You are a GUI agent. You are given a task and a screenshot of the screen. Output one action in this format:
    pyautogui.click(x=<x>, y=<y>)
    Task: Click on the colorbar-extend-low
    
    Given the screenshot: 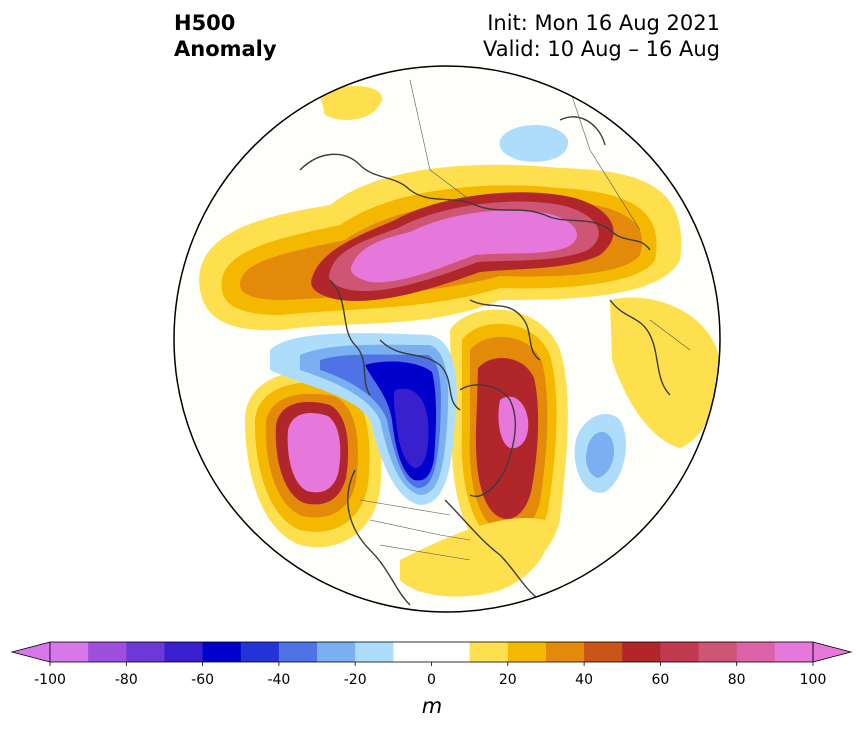 What is the action you would take?
    pyautogui.click(x=30, y=652)
    